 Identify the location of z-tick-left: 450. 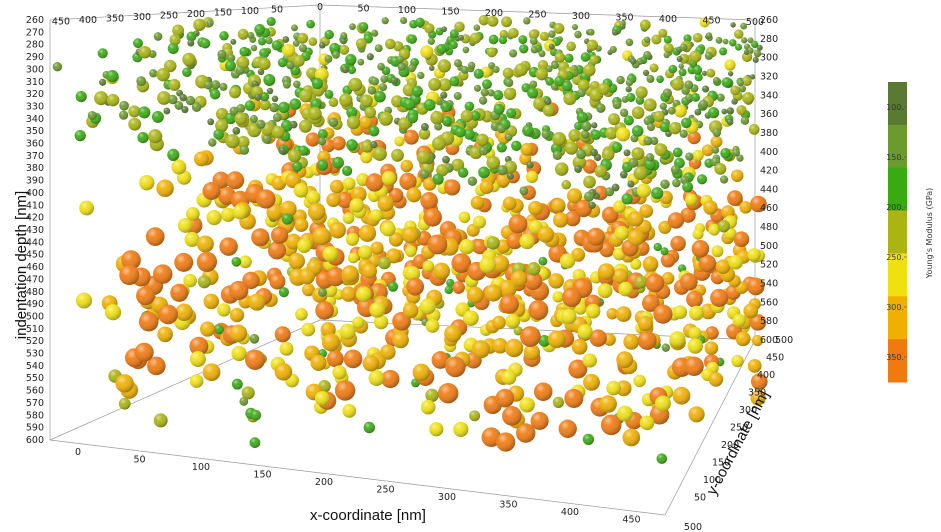
(35, 255).